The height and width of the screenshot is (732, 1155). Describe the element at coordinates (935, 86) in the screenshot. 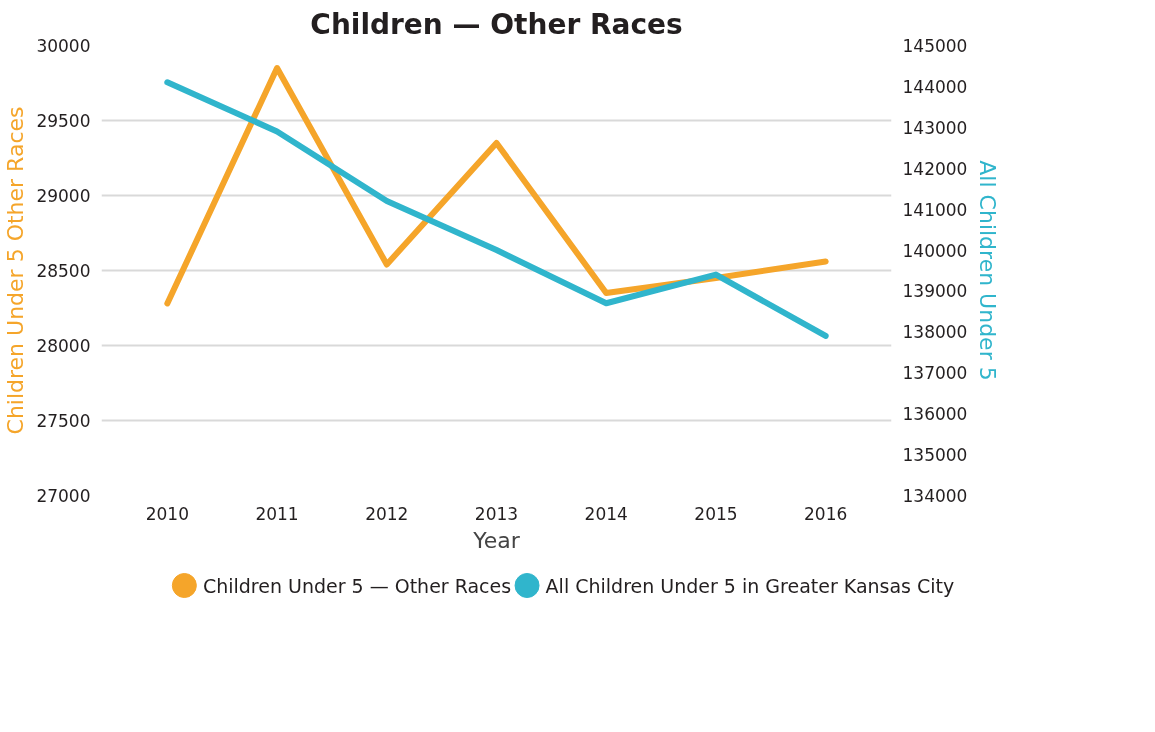

I see `y2-tick-label: 144000` at that location.